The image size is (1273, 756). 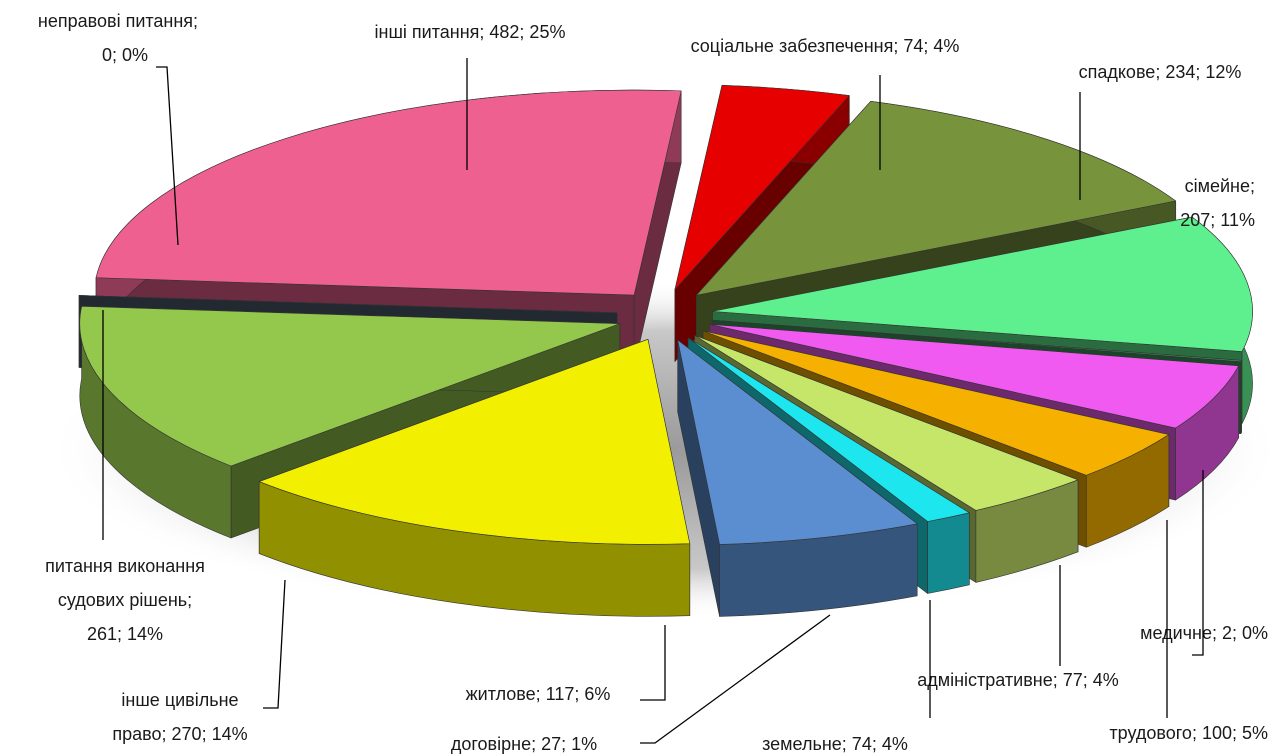 What do you see at coordinates (125, 600) in the screenshot?
I see `data-label: судових рішень;` at bounding box center [125, 600].